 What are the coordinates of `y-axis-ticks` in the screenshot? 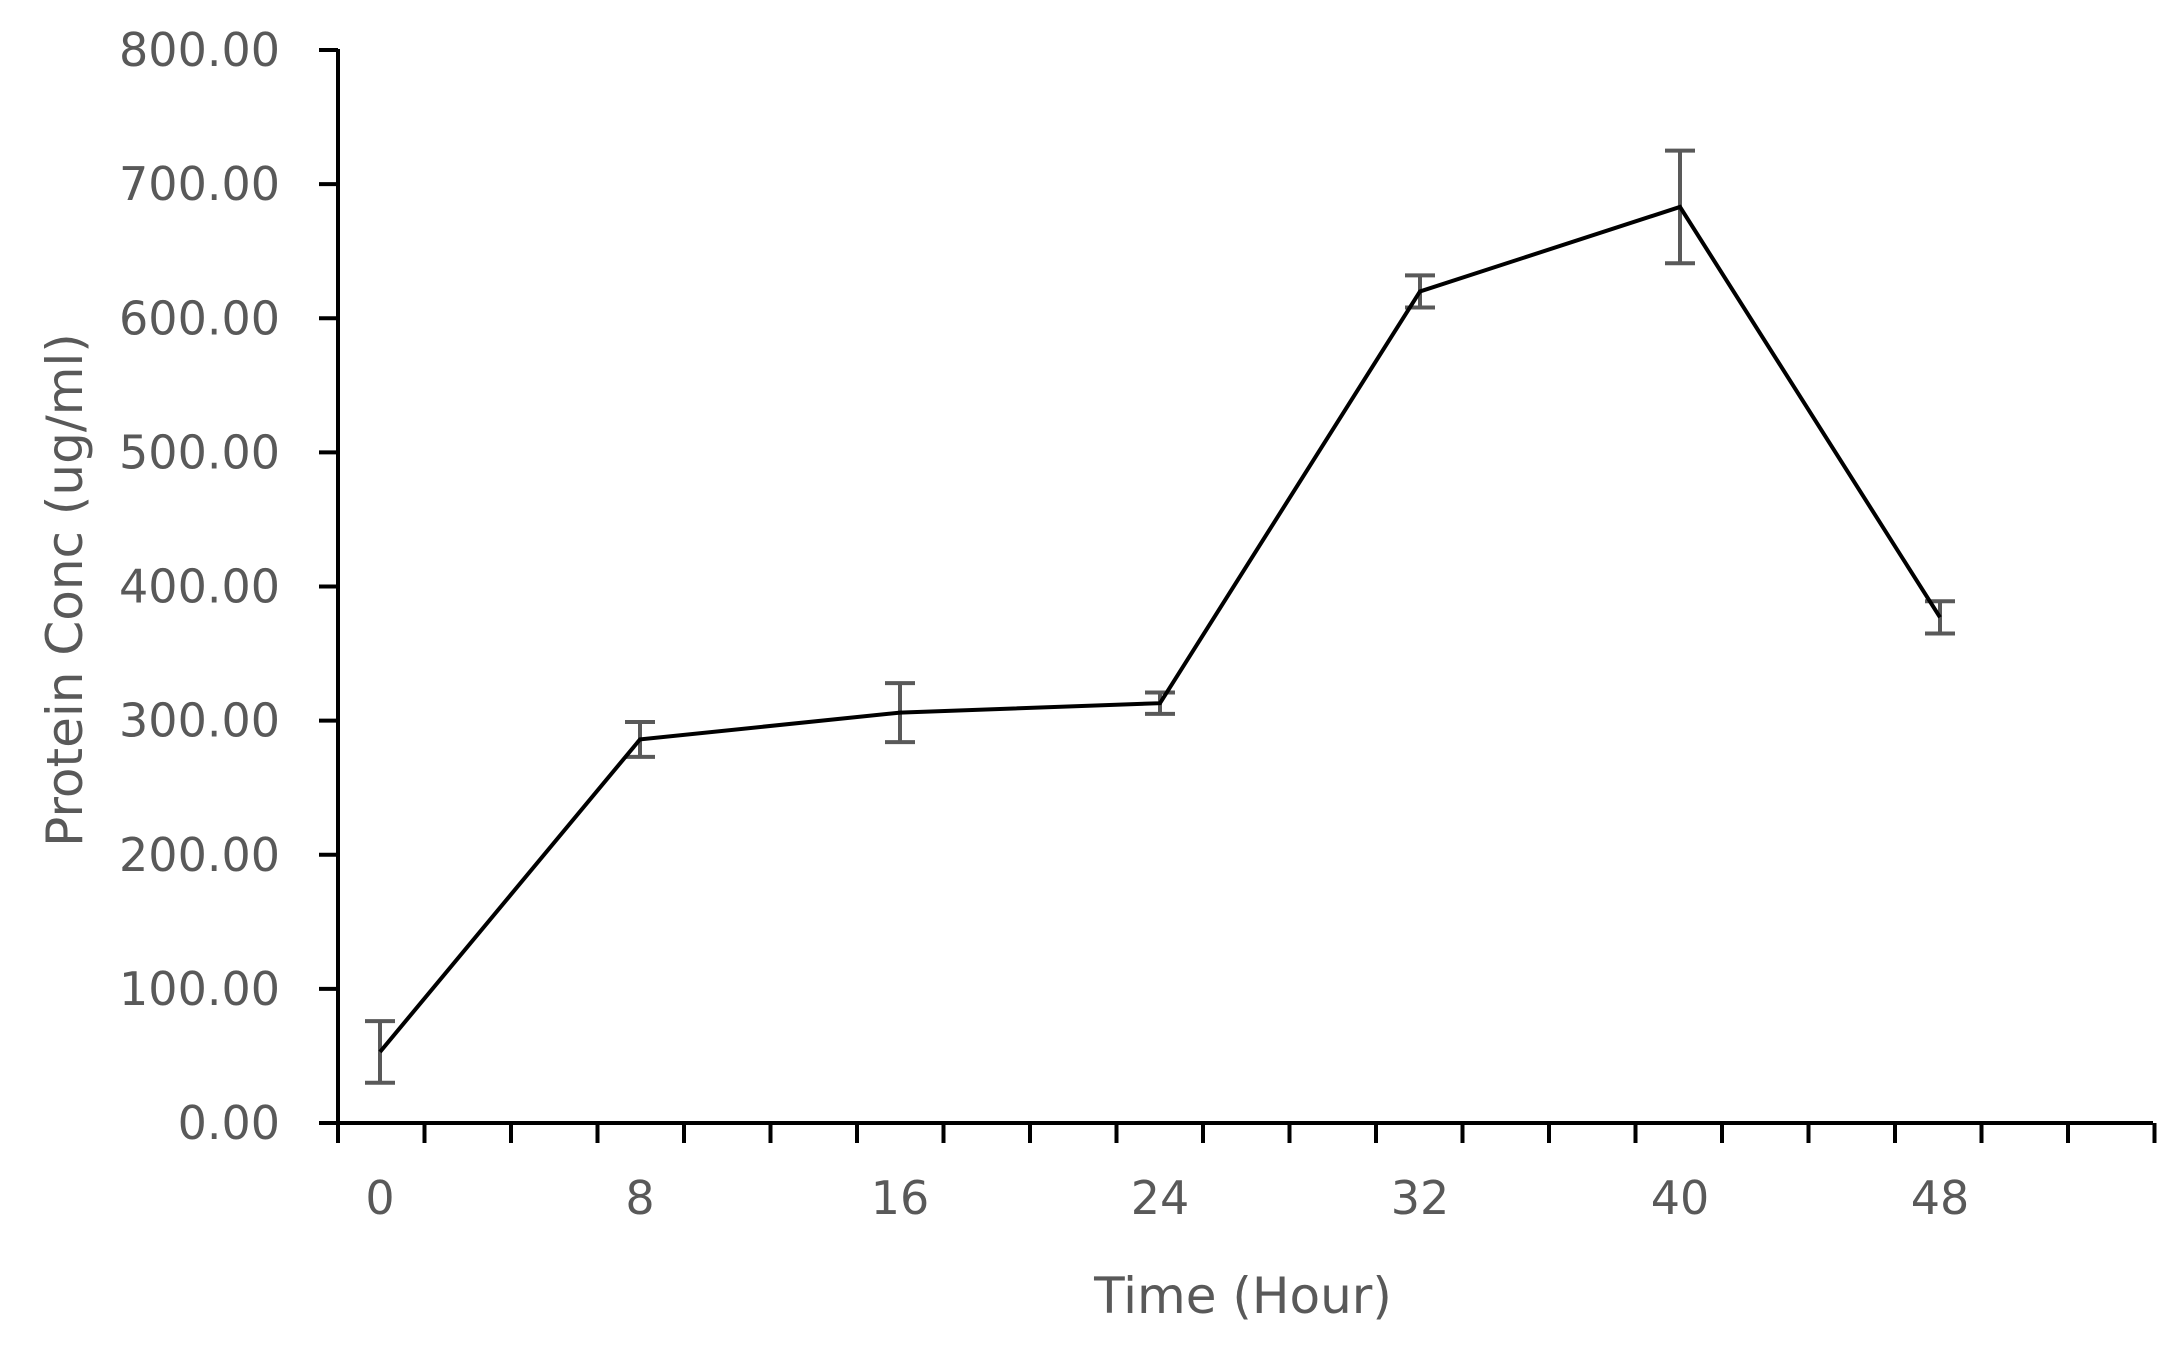 It's located at (328, 586).